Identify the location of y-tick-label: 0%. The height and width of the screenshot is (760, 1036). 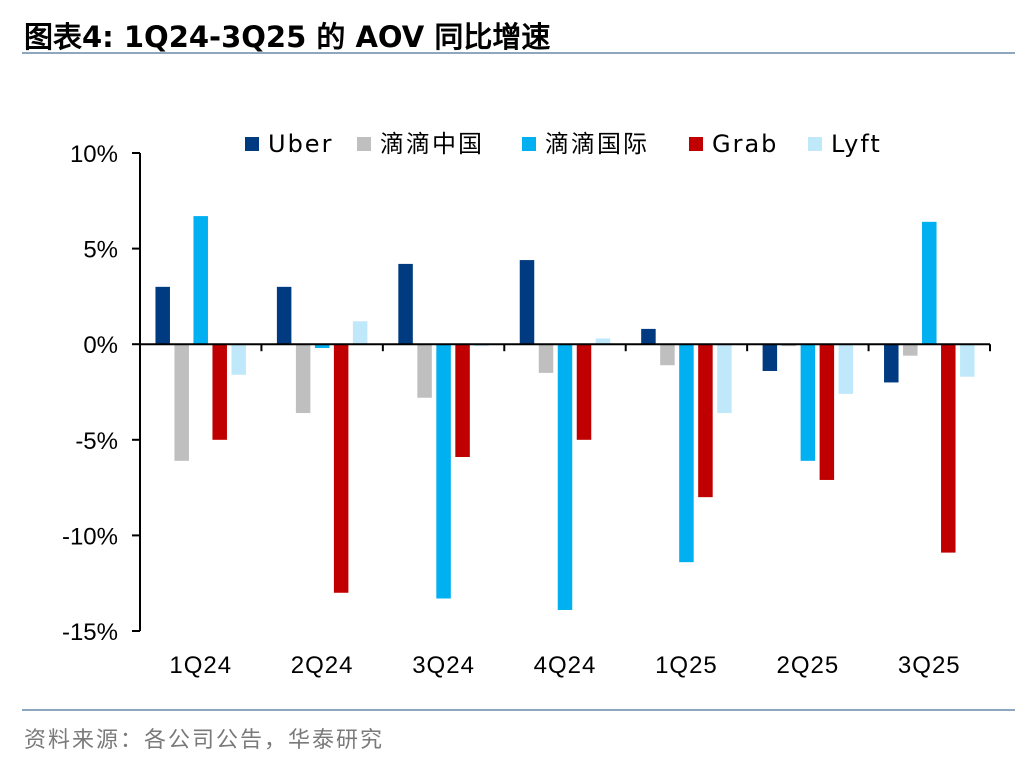
(100, 345).